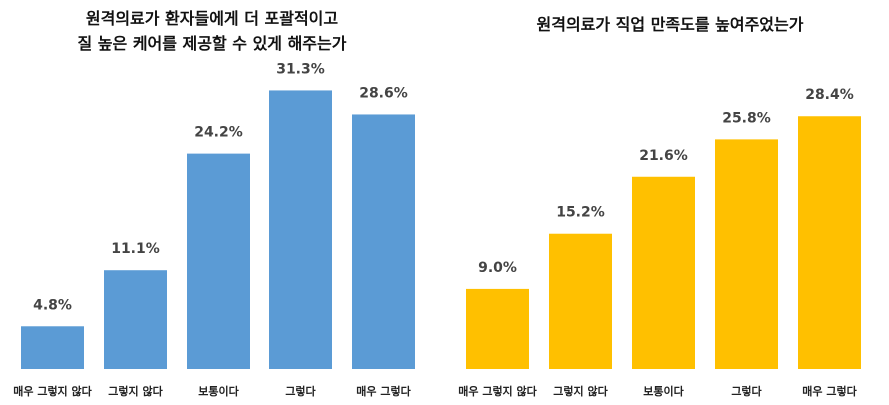 This screenshot has width=889, height=405. Describe the element at coordinates (663, 156) in the screenshot. I see `bar-value-label: 21.6%` at that location.